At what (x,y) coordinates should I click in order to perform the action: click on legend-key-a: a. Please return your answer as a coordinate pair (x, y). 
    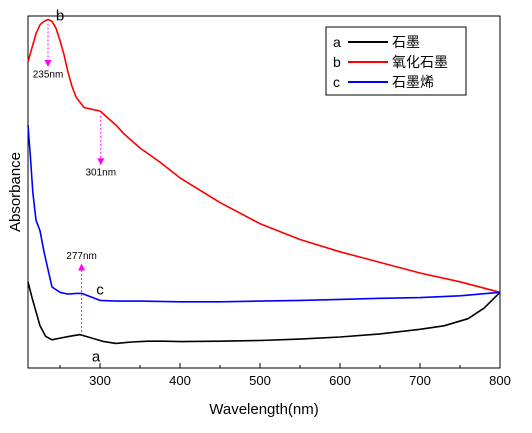
    Looking at the image, I should click on (337, 42).